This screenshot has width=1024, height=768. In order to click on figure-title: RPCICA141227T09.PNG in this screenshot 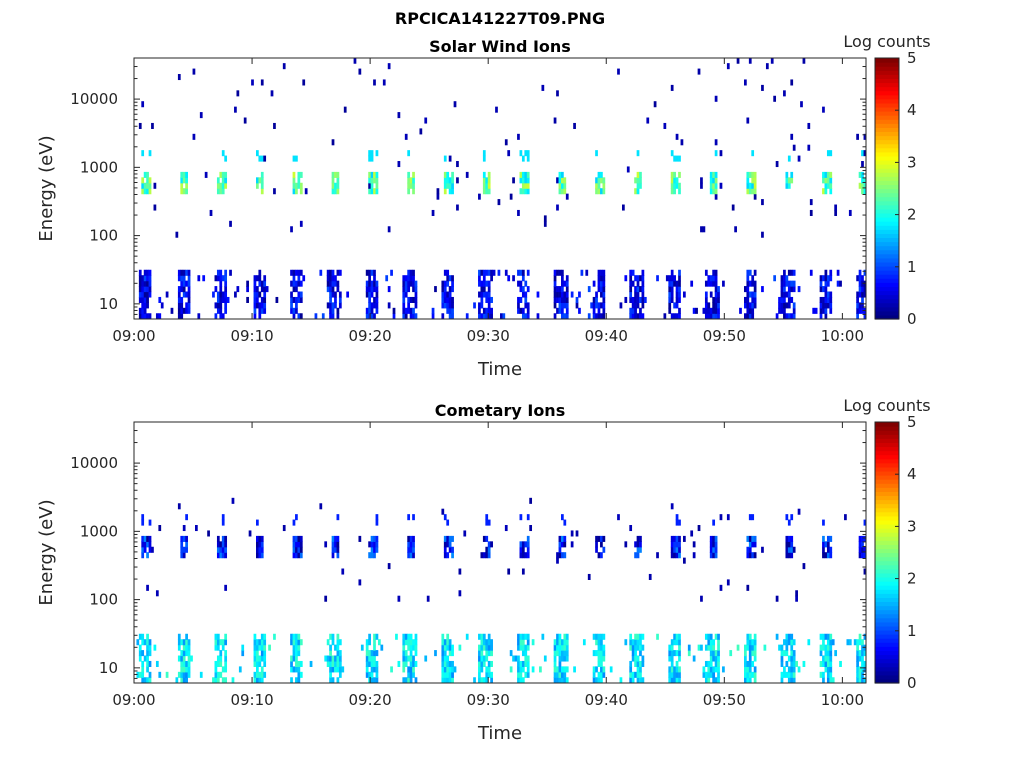, I will do `click(500, 18)`.